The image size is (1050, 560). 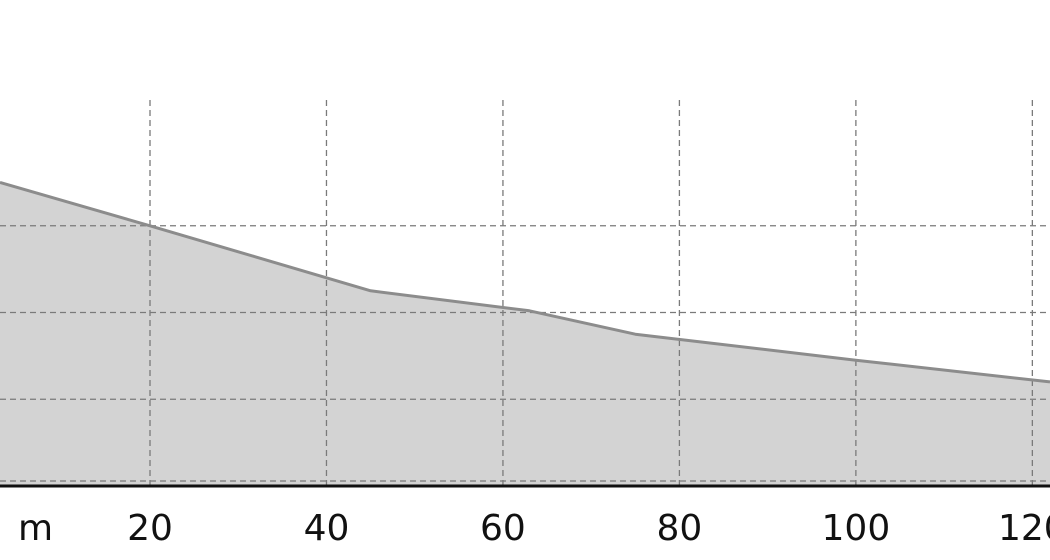 I want to click on x-tick-label-100: 100, so click(x=856, y=528).